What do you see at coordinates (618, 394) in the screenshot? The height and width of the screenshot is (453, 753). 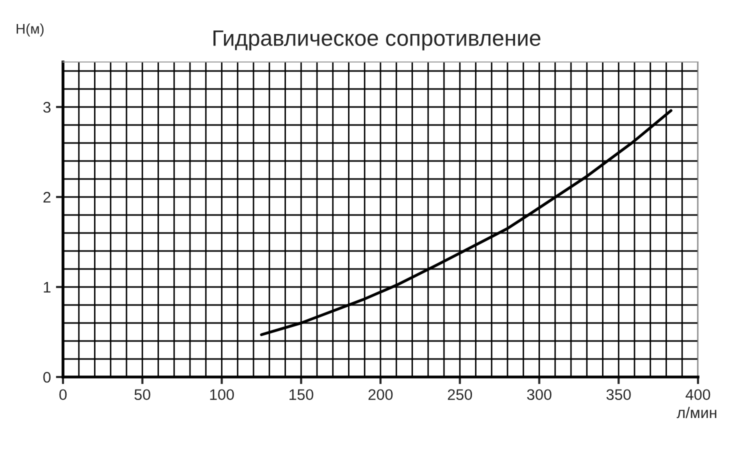 I see `x-tick-label: 350` at bounding box center [618, 394].